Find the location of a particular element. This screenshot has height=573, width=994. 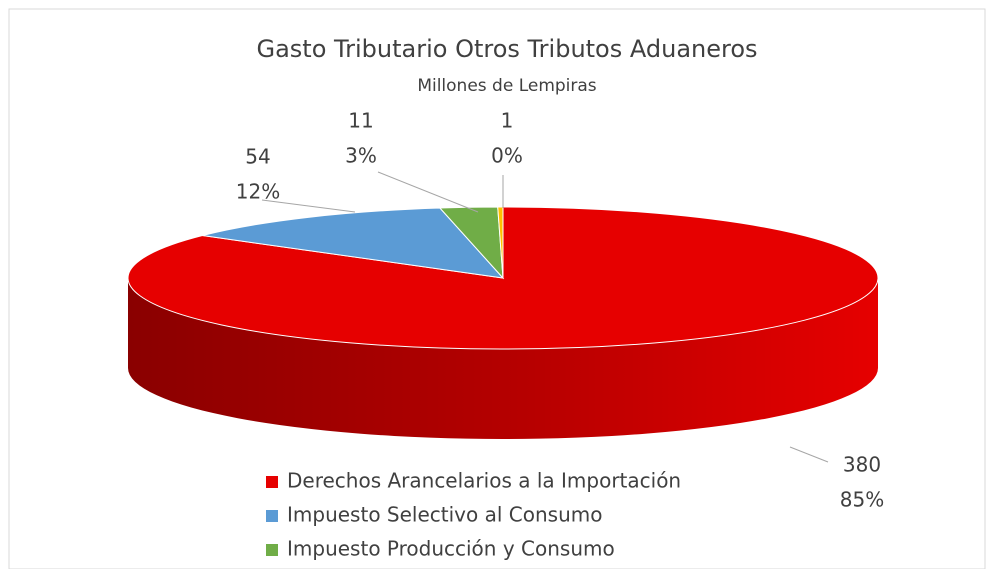

data-label: 11 is located at coordinates (360, 121).